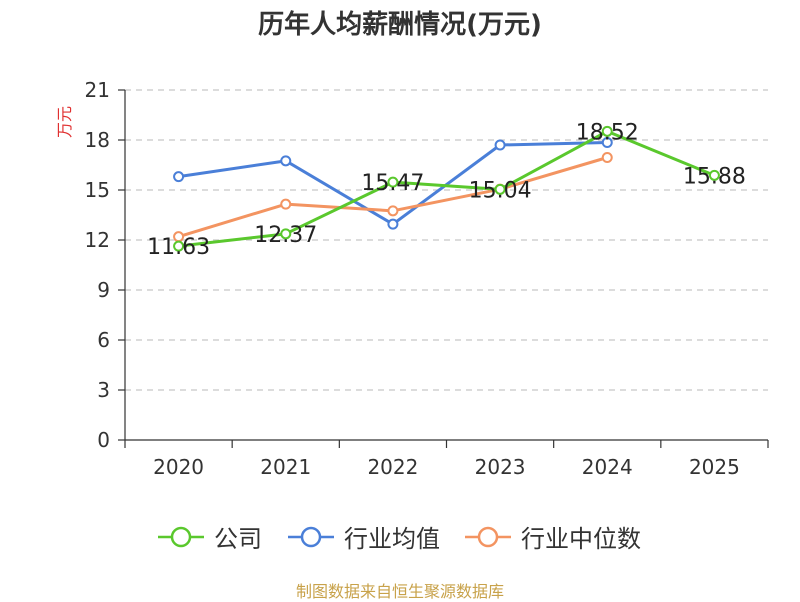 The width and height of the screenshot is (800, 602). What do you see at coordinates (285, 467) in the screenshot?
I see `x-tick-label: 2021` at bounding box center [285, 467].